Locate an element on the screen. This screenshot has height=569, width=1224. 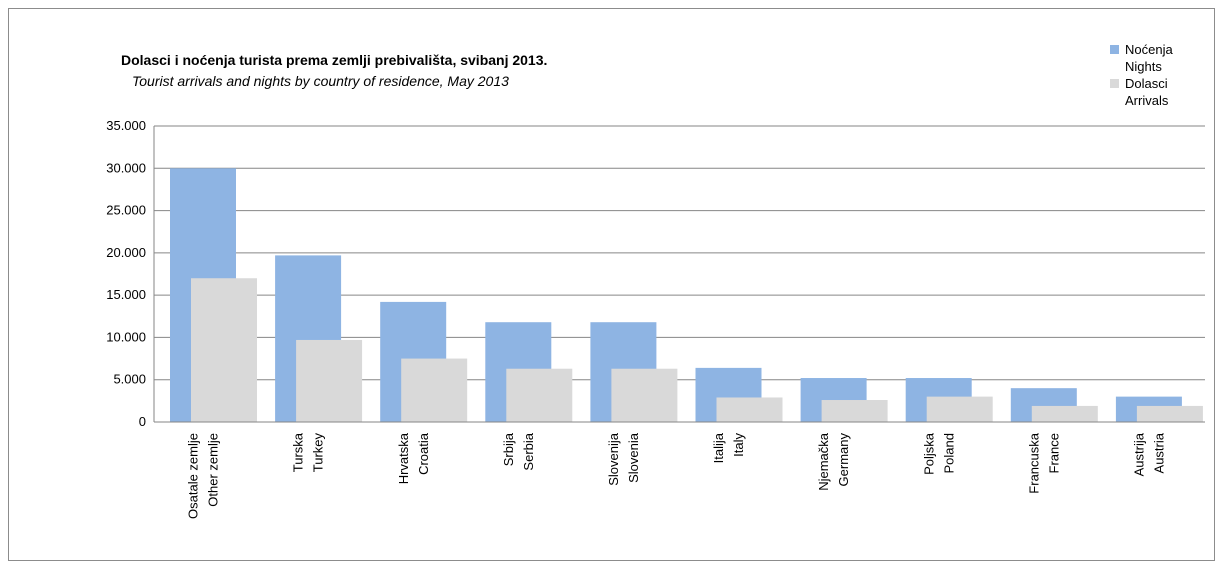
x-tick-label: Serbia is located at coordinates (528, 451).